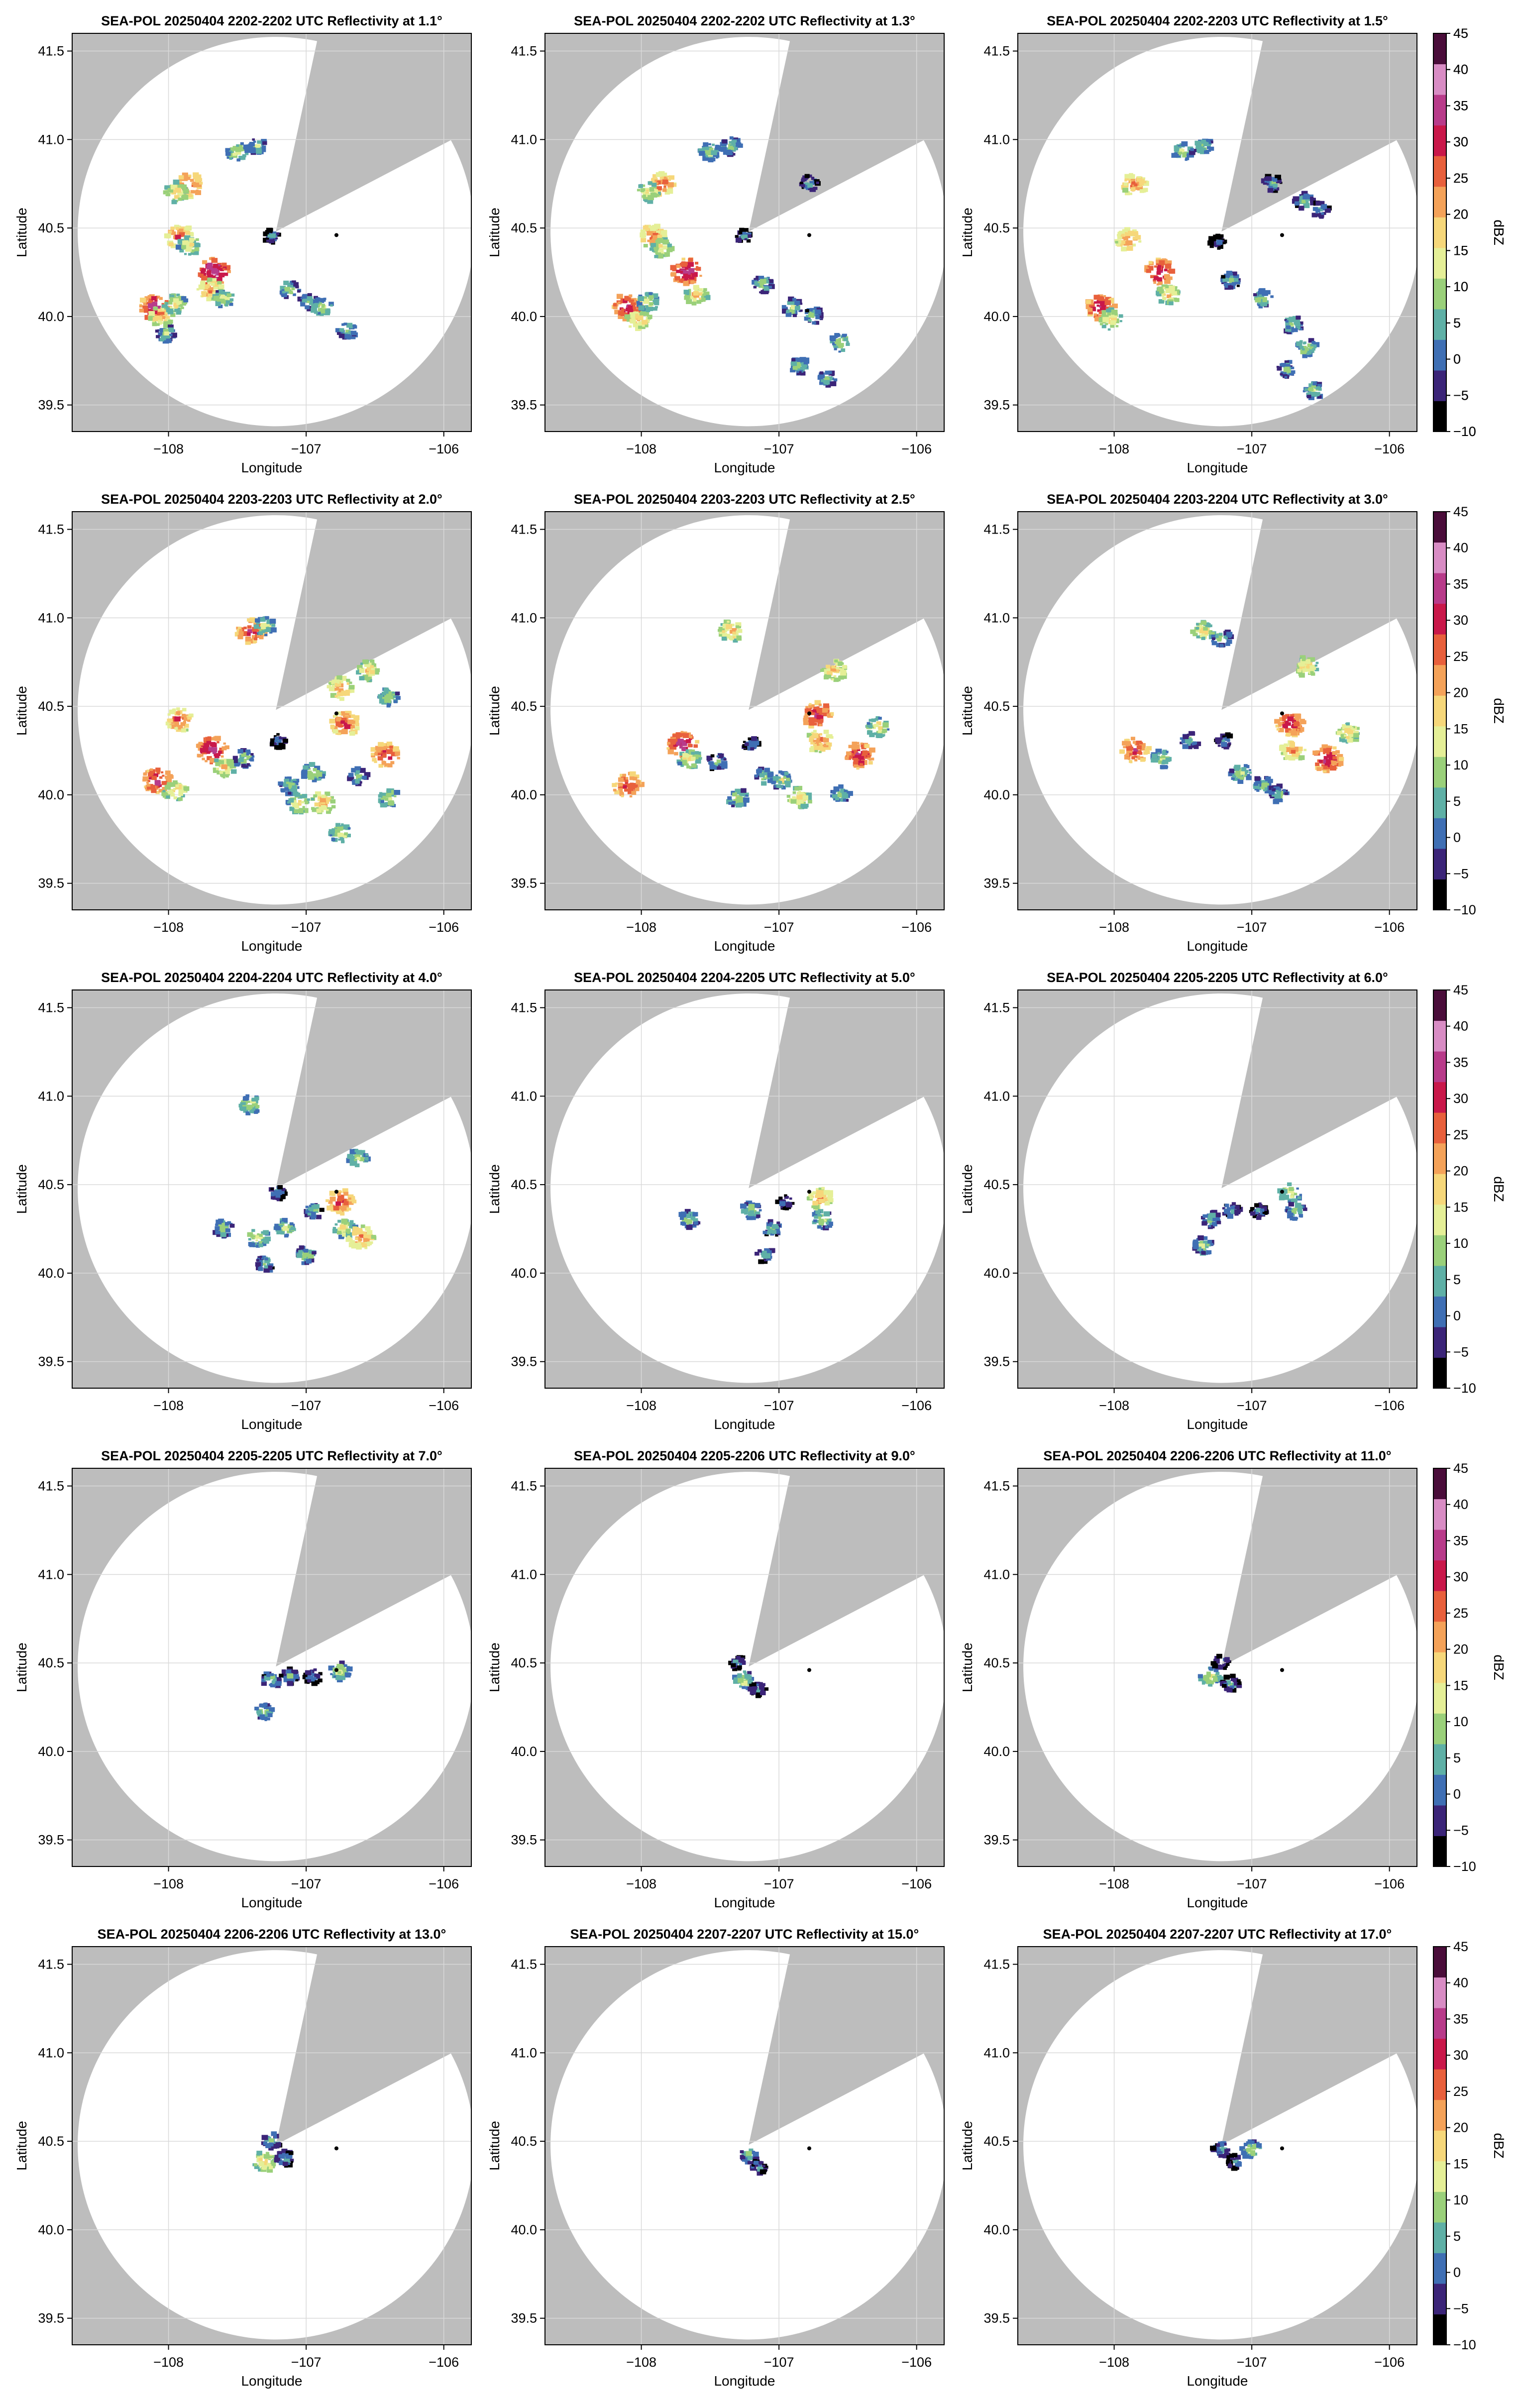 The width and height of the screenshot is (1517, 2408). What do you see at coordinates (1465, 431) in the screenshot?
I see `colorbar-tick-label: −10` at bounding box center [1465, 431].